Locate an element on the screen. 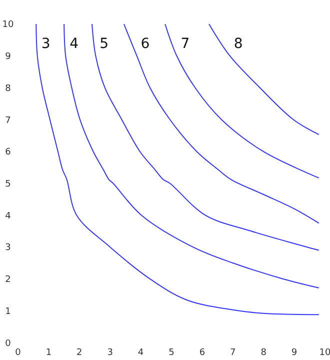 The image size is (330, 360). y-tick-label: 2 is located at coordinates (8, 280).